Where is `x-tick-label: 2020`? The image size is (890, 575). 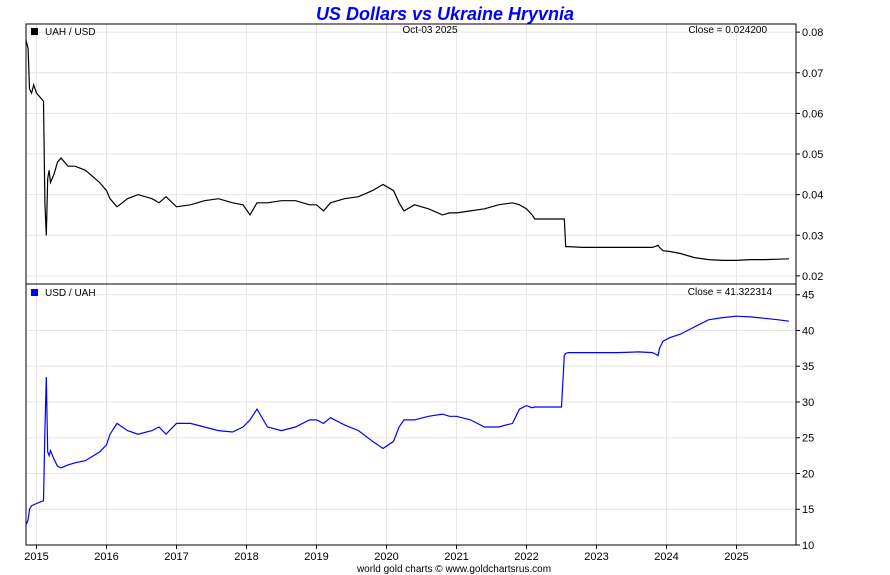 x-tick-label: 2020 is located at coordinates (386, 557).